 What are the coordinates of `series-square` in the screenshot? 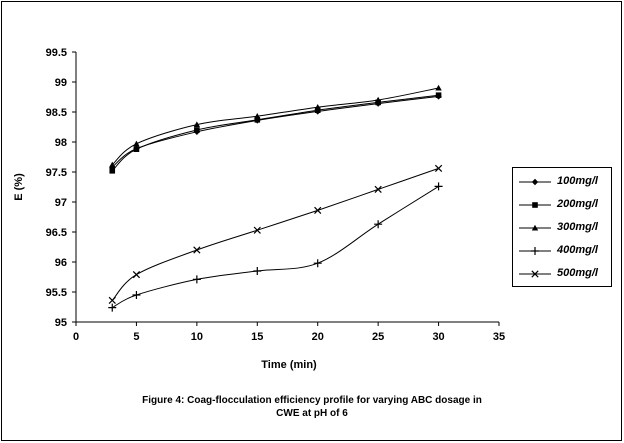 It's located at (275, 133).